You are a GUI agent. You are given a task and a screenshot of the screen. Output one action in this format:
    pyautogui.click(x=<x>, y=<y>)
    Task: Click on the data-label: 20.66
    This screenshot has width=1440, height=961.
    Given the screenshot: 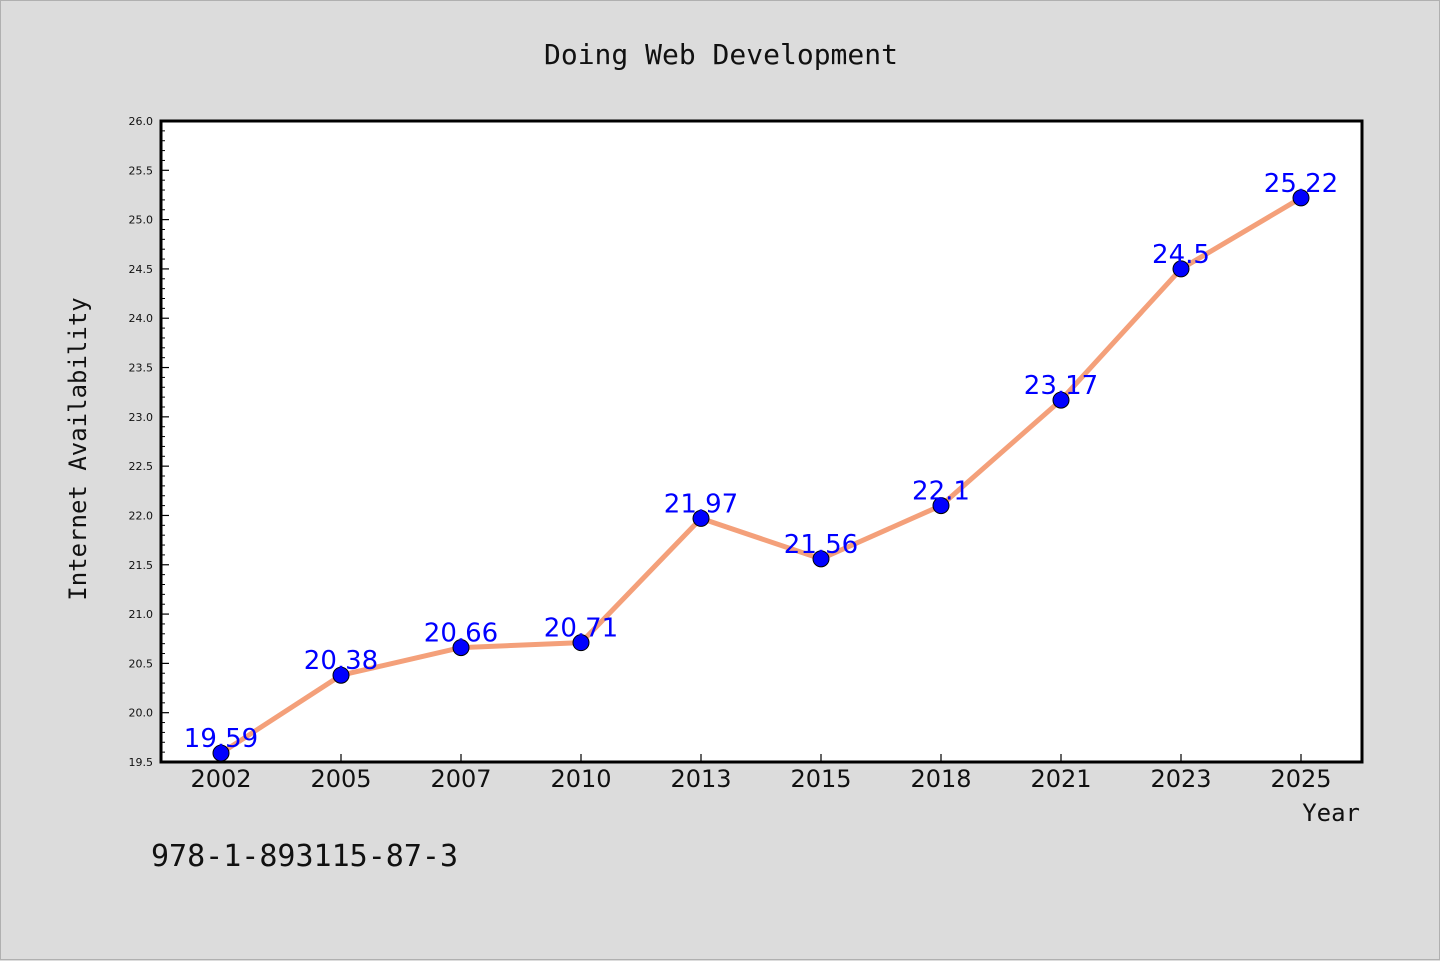 What is the action you would take?
    pyautogui.click(x=461, y=634)
    